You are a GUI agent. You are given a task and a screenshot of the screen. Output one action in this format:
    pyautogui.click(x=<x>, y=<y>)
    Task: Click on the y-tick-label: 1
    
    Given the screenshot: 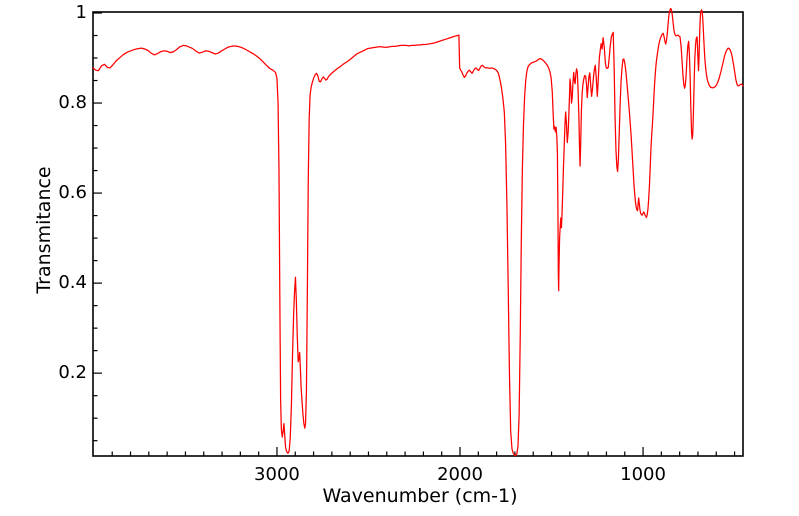 What is the action you would take?
    pyautogui.click(x=81, y=13)
    